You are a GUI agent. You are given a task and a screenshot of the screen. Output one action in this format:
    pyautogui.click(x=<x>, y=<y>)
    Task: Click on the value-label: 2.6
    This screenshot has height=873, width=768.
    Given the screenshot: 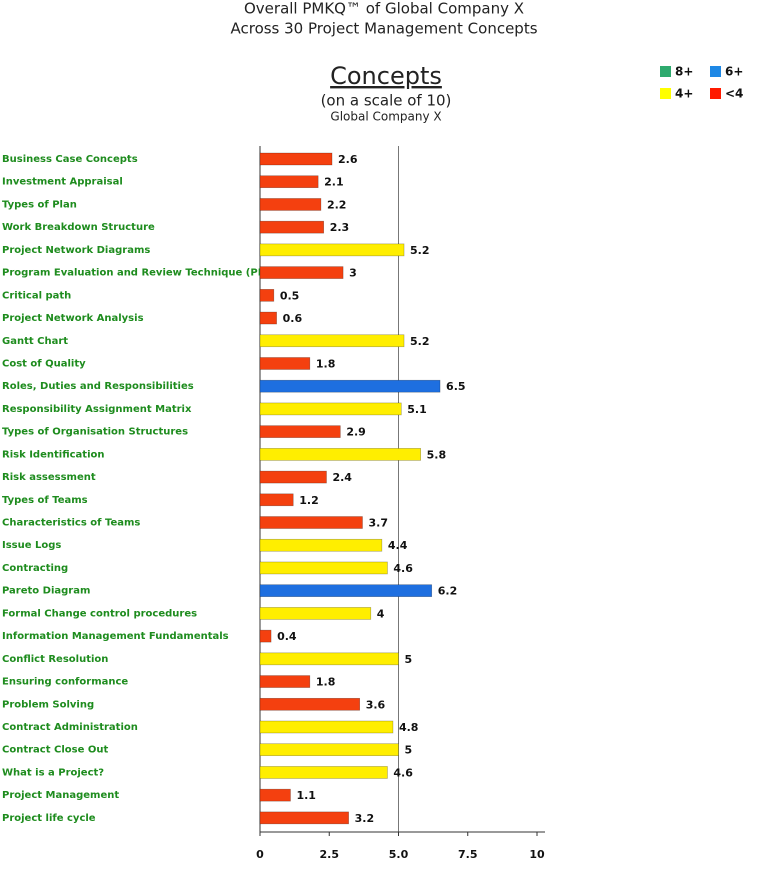 What is the action you would take?
    pyautogui.click(x=348, y=159)
    